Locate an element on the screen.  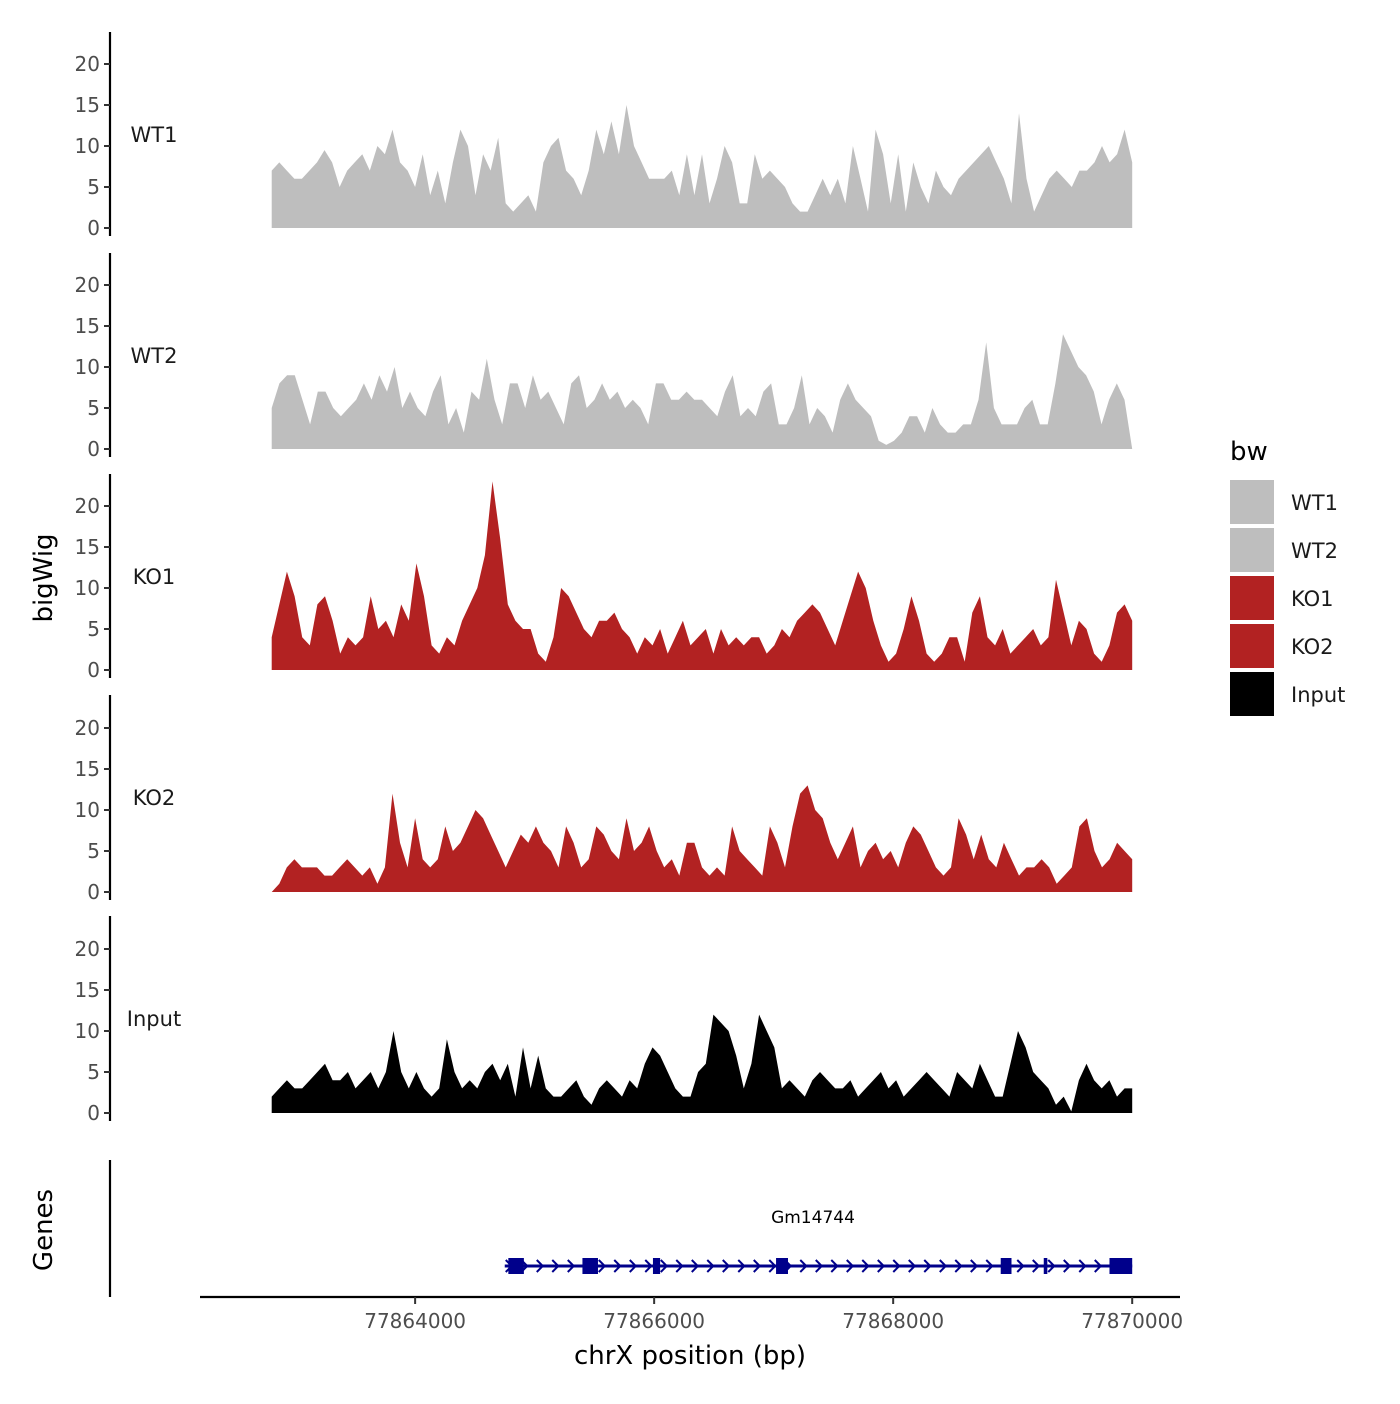
legend-item-ko2: KO2 is located at coordinates (1282, 646).